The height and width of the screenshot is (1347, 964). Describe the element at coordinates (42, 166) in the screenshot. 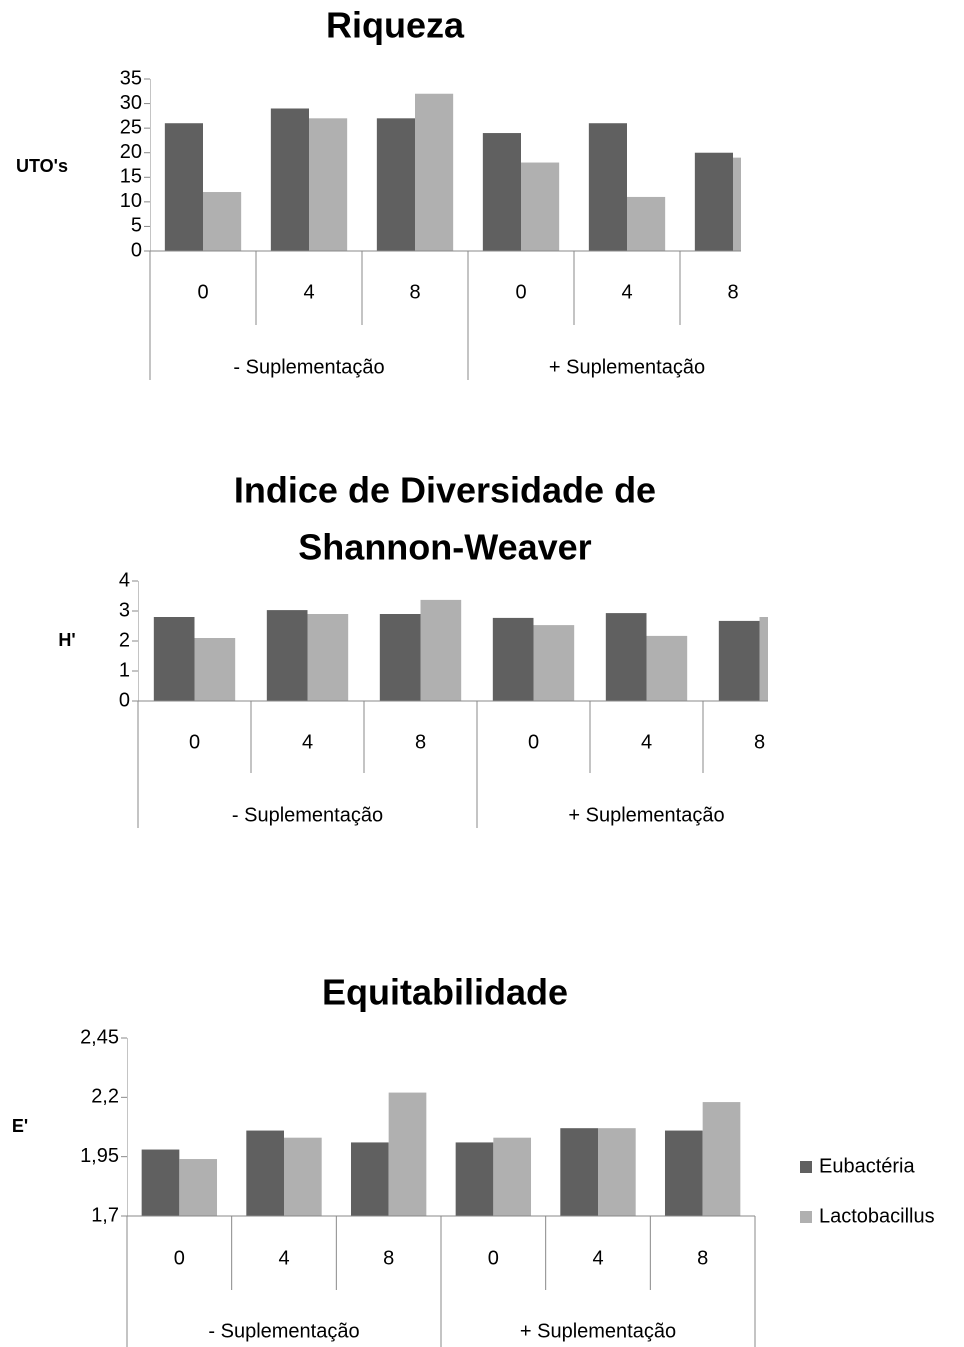

I see `y-axis-label: UTO's` at that location.